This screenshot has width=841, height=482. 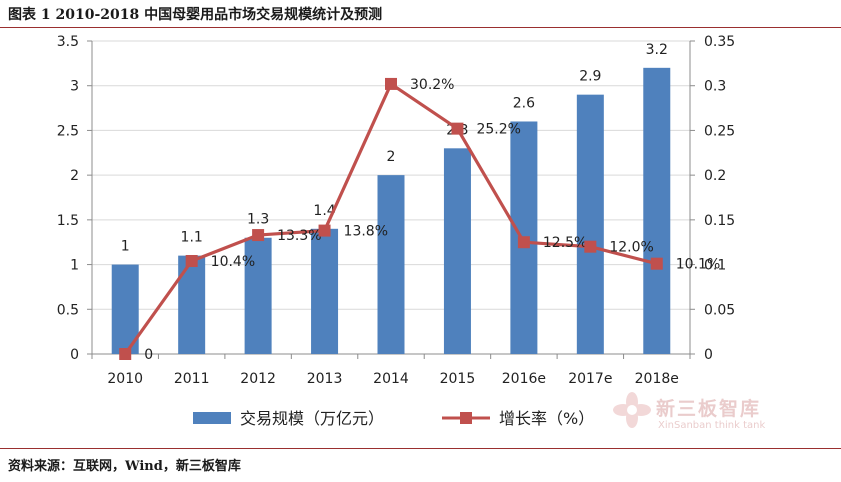 I want to click on legend-swatch-bar, so click(x=212, y=418).